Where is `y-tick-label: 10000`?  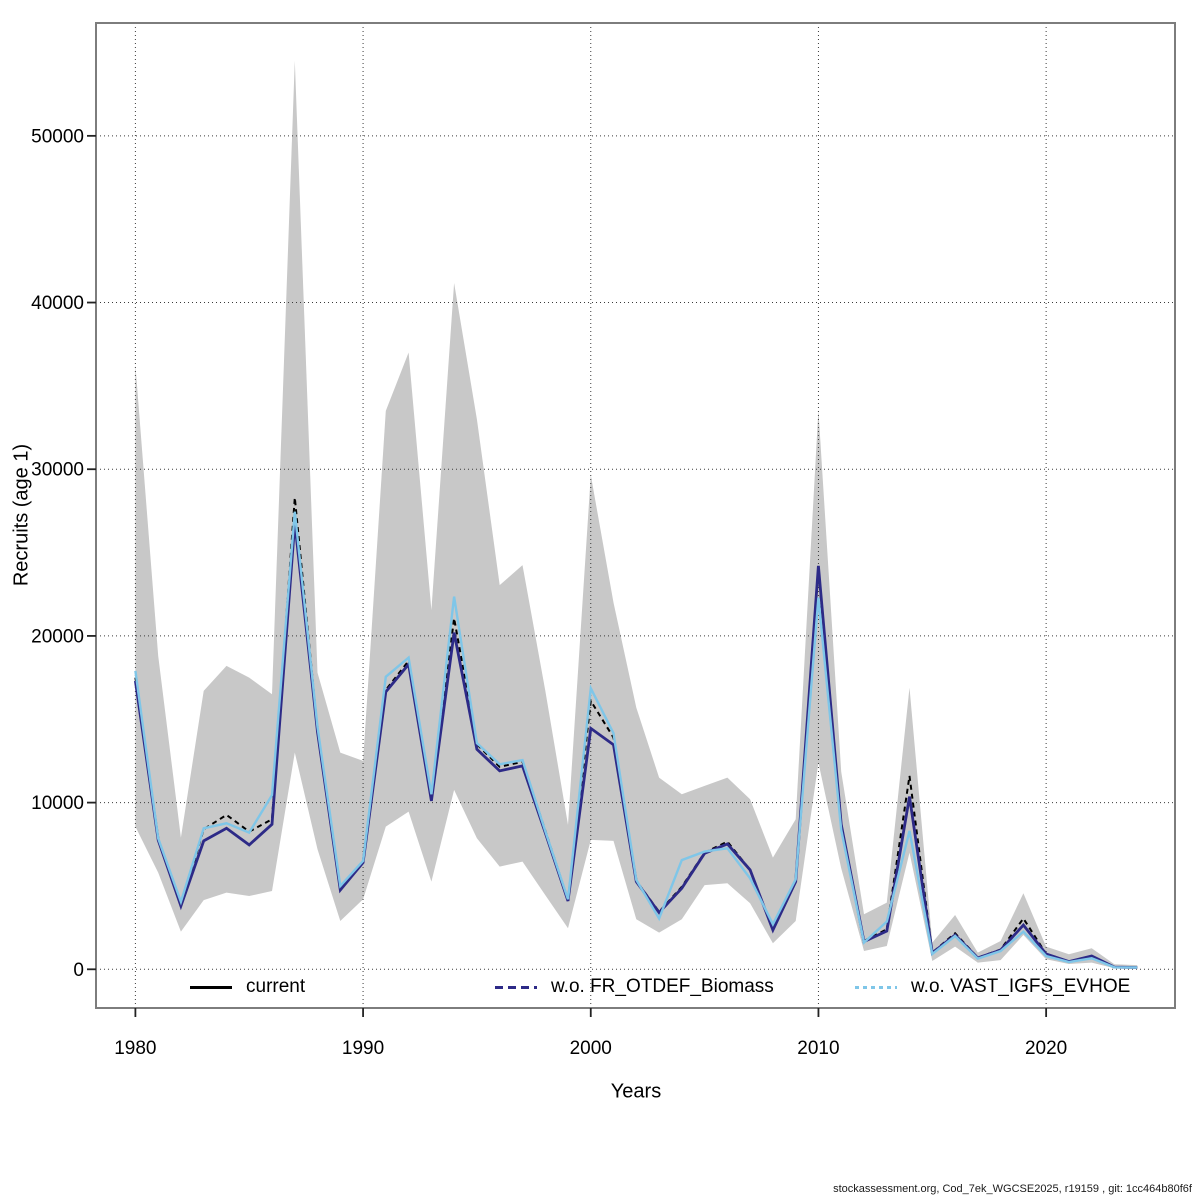 y-tick-label: 10000 is located at coordinates (57, 803).